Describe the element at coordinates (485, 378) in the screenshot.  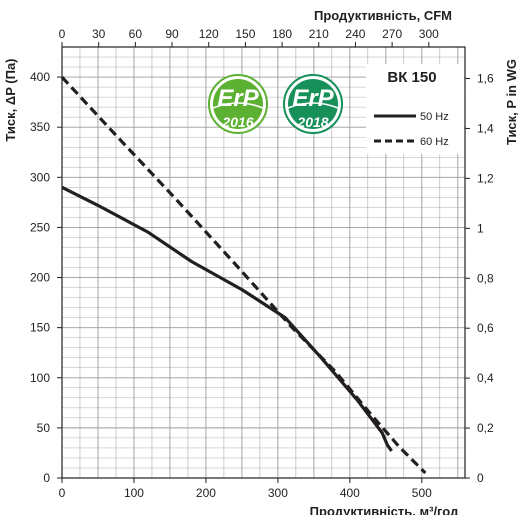
I see `y-right-tick-label: 0,4` at that location.